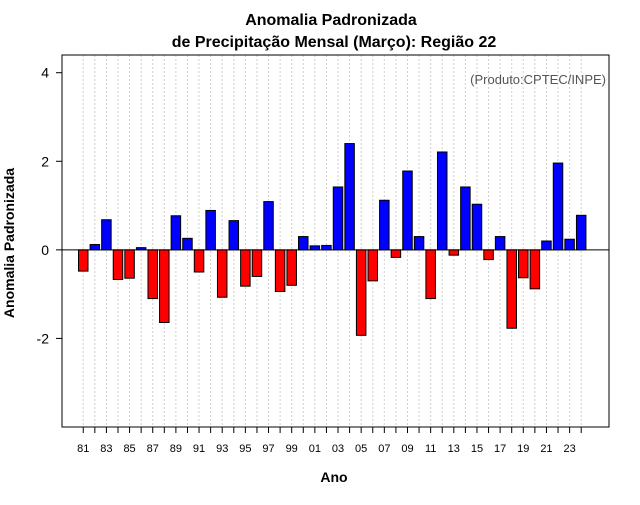  What do you see at coordinates (43, 338) in the screenshot?
I see `y-tick-label: -2` at bounding box center [43, 338].